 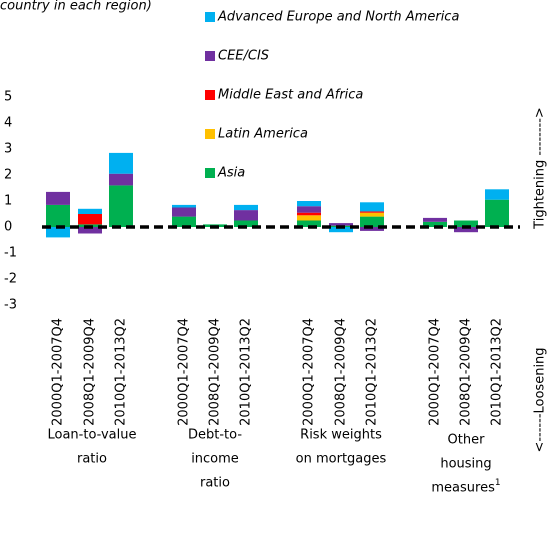 I want to click on group-label: Risk weights, so click(x=341, y=435).